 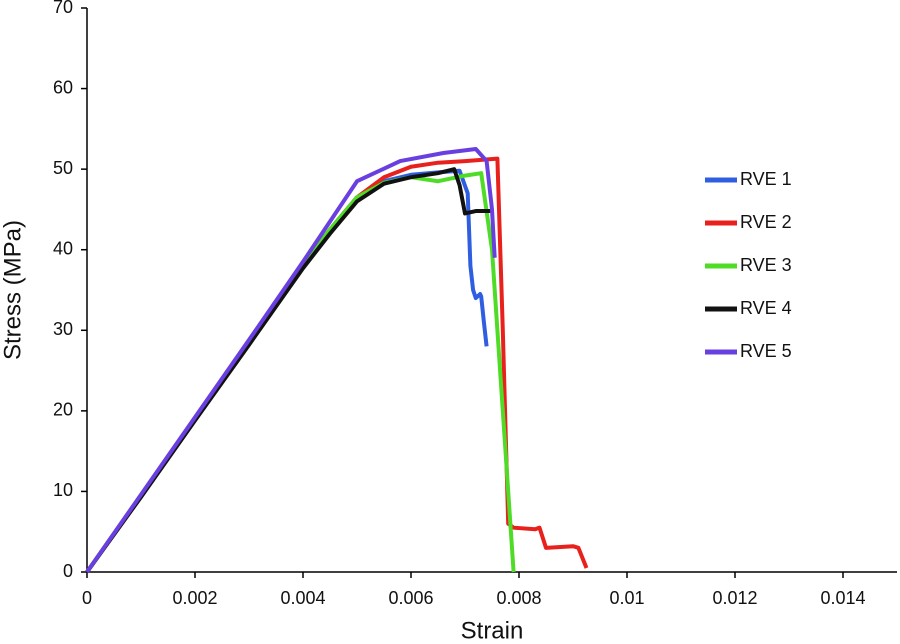 I want to click on y-tick-label: 30, so click(x=63, y=329).